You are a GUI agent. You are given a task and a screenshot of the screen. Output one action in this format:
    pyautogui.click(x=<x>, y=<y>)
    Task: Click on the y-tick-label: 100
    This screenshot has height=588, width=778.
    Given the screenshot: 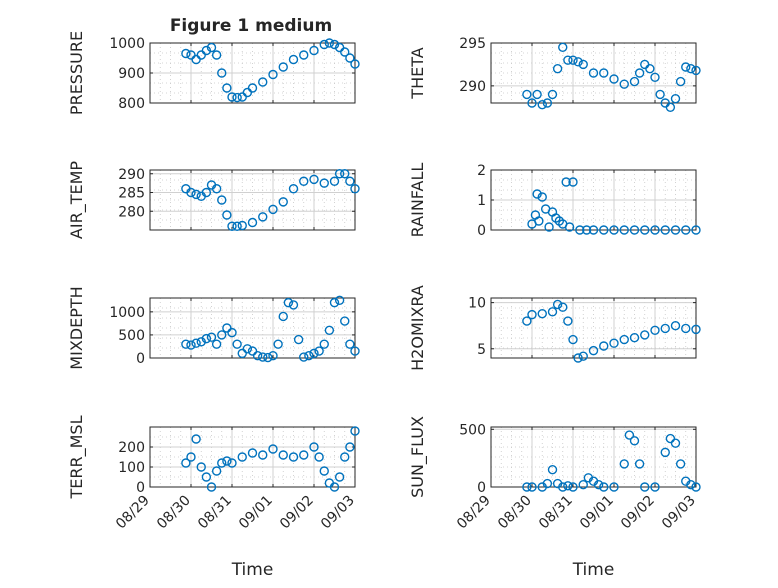 What is the action you would take?
    pyautogui.click(x=131, y=468)
    